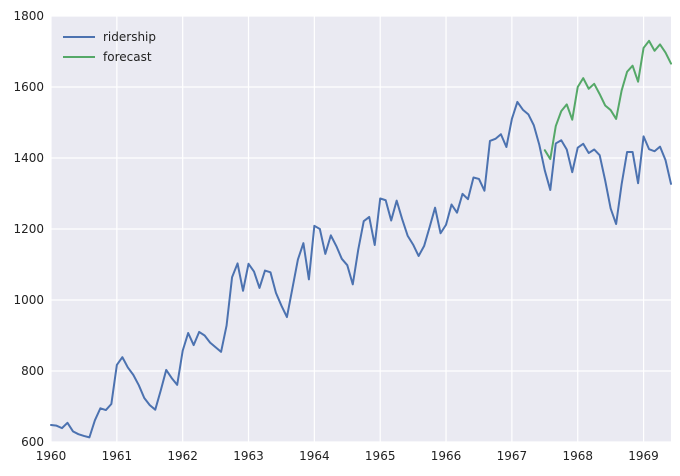  Describe the element at coordinates (129, 37) in the screenshot. I see `legend-label-ridership: ridership` at that location.